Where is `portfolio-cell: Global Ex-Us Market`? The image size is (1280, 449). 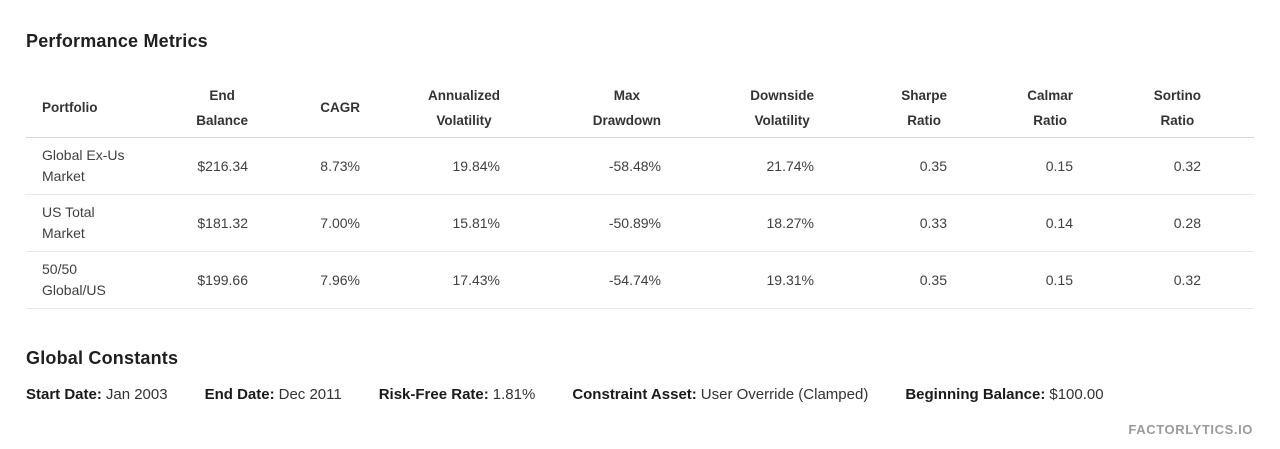
portfolio-cell: Global Ex-Us Market is located at coordinates (91, 166).